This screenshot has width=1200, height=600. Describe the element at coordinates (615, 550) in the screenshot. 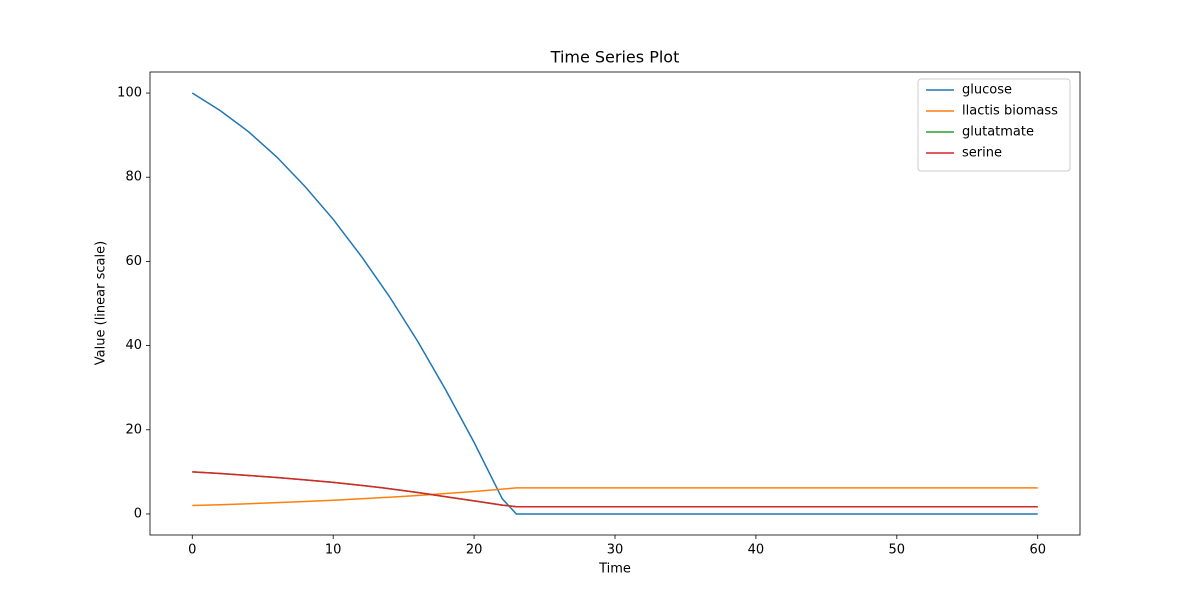

I see `x-tick-label: 30` at that location.